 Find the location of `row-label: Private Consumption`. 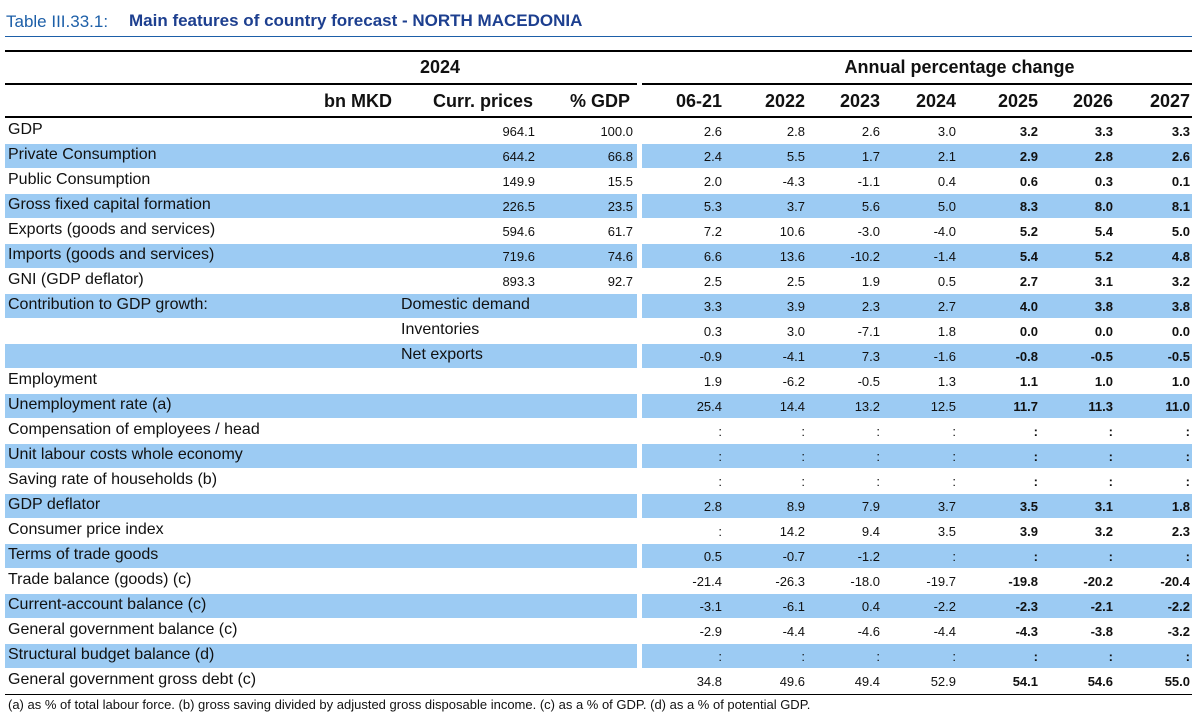

row-label: Private Consumption is located at coordinates (82, 154).